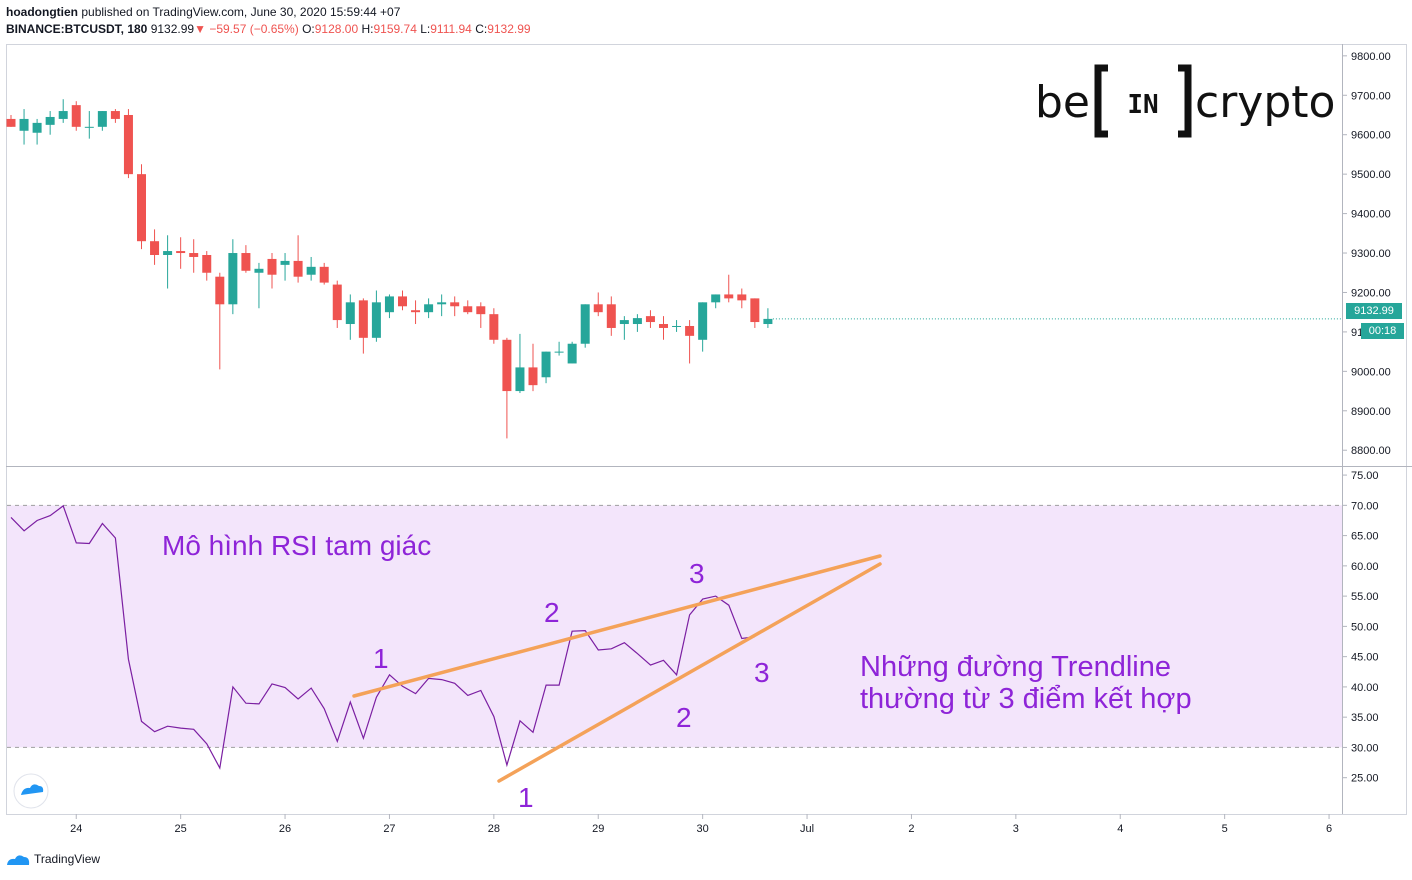  I want to click on cloud-icon, so click(32, 789).